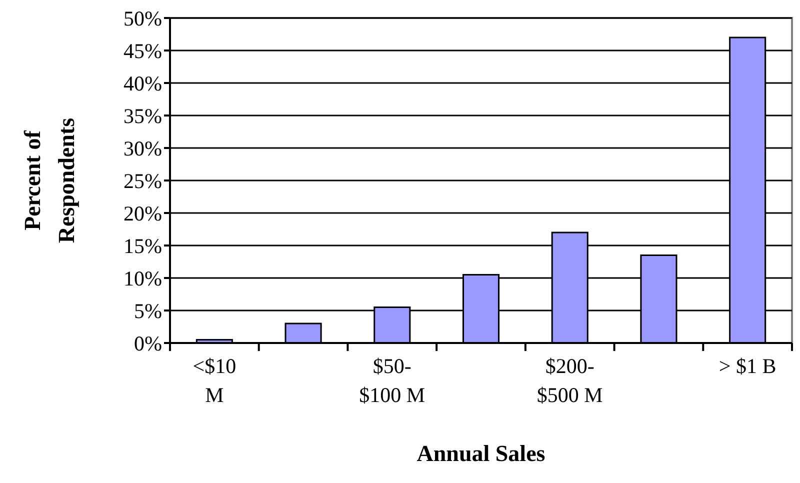 The height and width of the screenshot is (483, 800). I want to click on y-tick-label: 20%, so click(143, 213).